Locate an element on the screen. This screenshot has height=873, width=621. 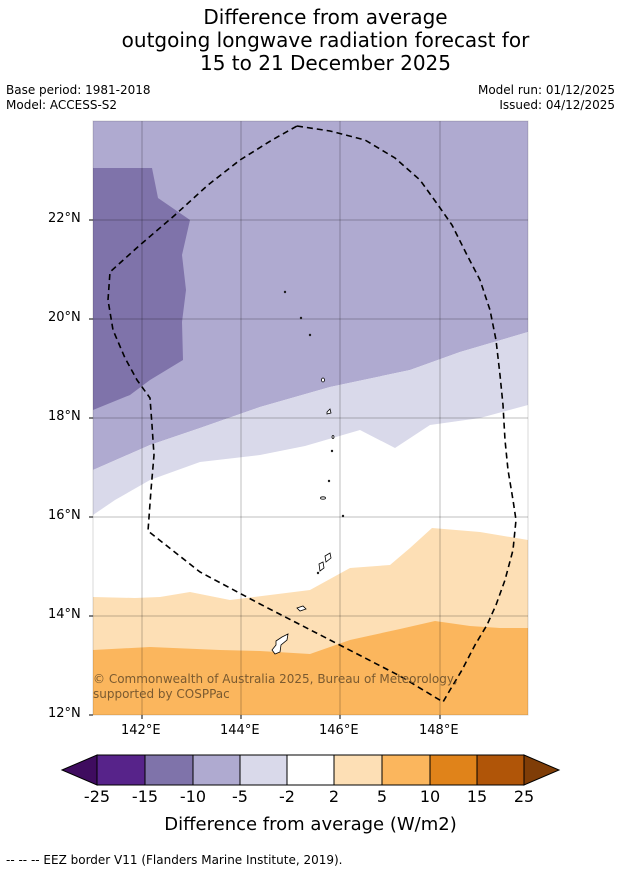
colorbar-bin-minus2-plus2 is located at coordinates (310, 770).